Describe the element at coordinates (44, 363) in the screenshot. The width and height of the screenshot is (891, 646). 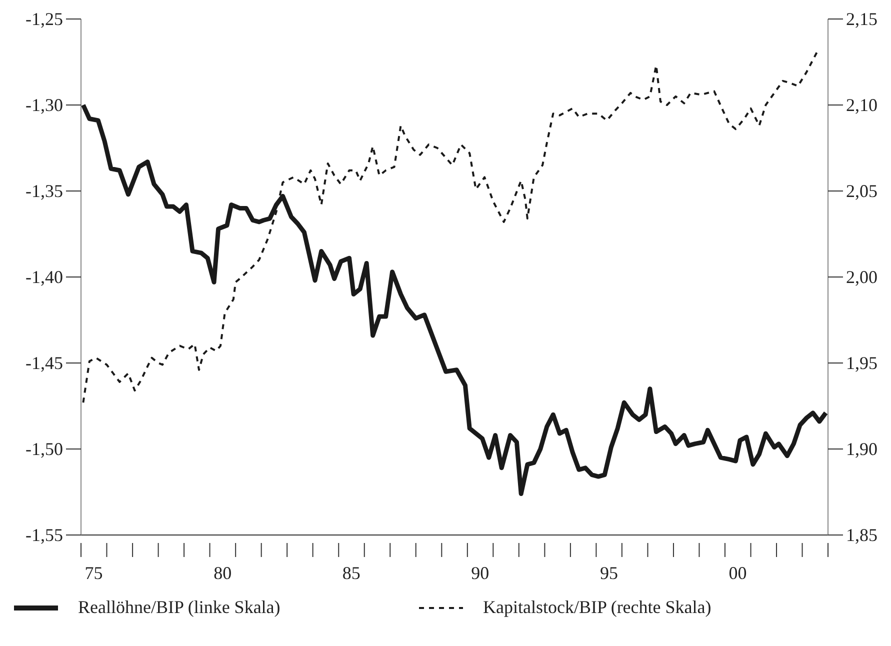
I see `y-tick-label: -1,45` at that location.